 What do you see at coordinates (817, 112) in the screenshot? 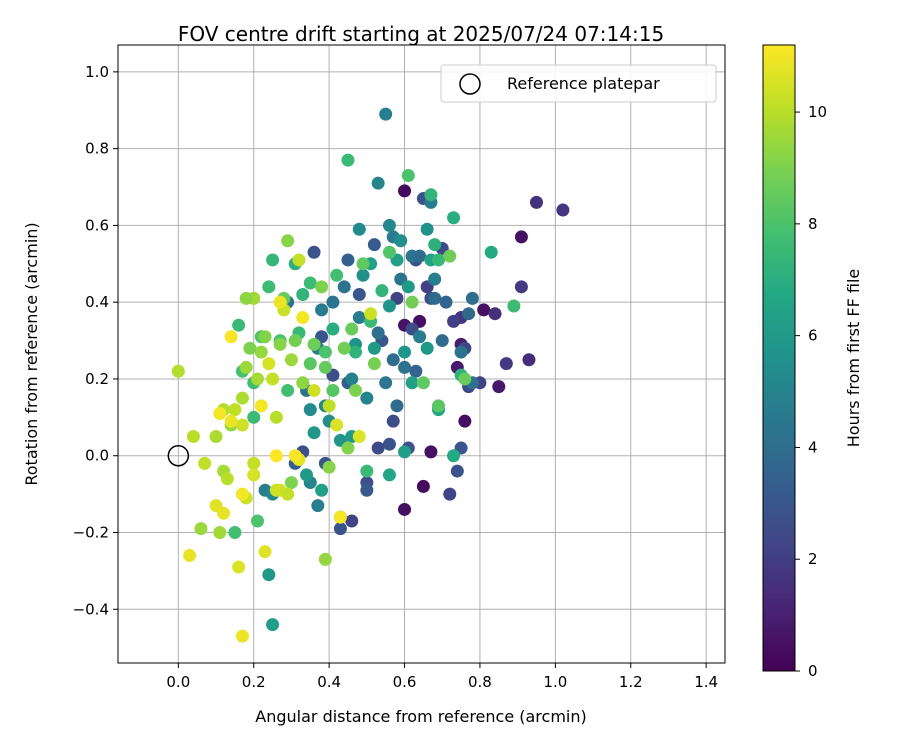
I see `colorbar-tick-label: 10` at bounding box center [817, 112].